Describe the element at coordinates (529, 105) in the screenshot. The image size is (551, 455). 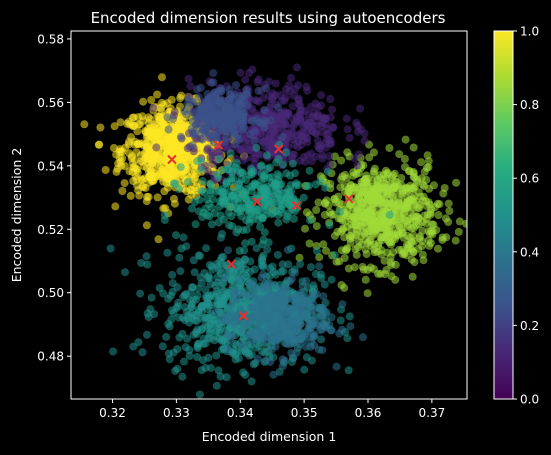
I see `colorbar-tick-label: 0.8` at that location.